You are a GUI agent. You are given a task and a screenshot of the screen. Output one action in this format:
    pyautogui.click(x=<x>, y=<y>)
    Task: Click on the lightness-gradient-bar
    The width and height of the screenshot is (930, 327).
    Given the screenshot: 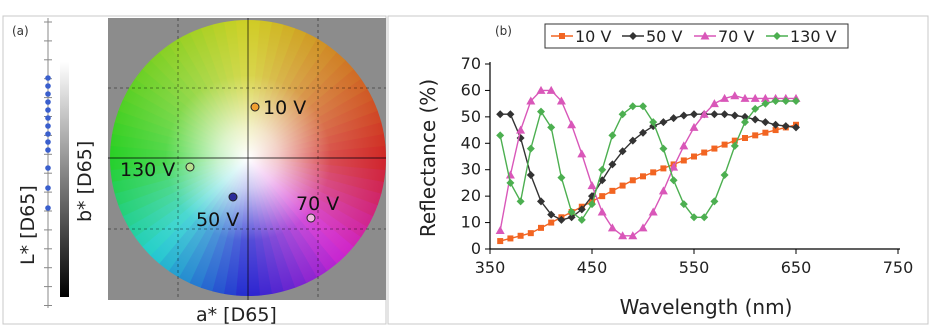 What is the action you would take?
    pyautogui.click(x=64, y=179)
    